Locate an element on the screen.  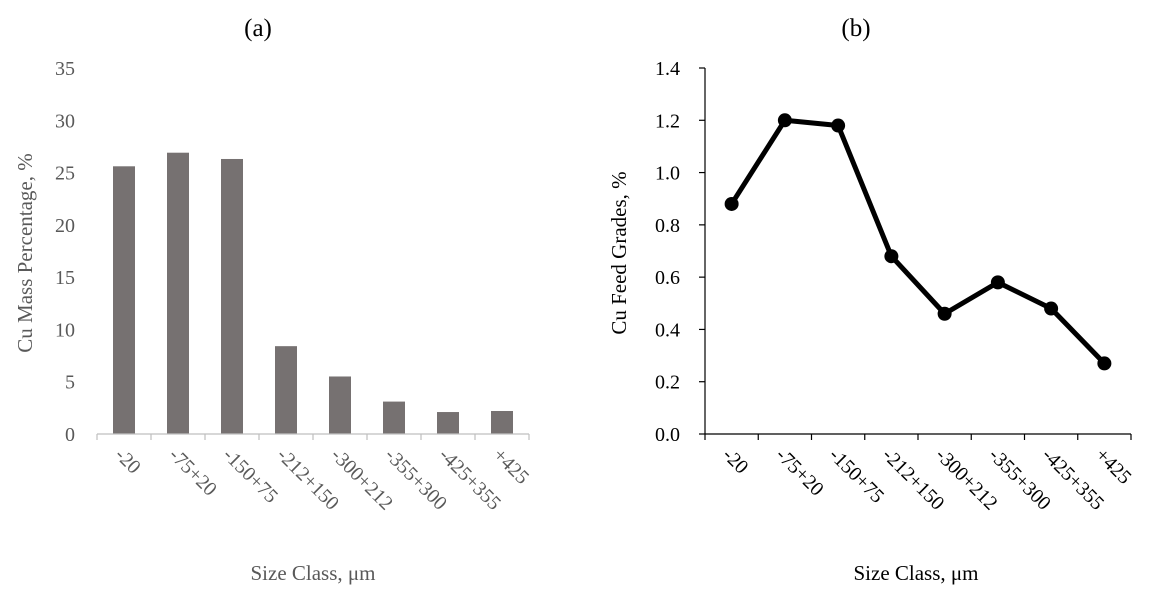
panel-a-y-tick-label: 10 is located at coordinates (65, 330).